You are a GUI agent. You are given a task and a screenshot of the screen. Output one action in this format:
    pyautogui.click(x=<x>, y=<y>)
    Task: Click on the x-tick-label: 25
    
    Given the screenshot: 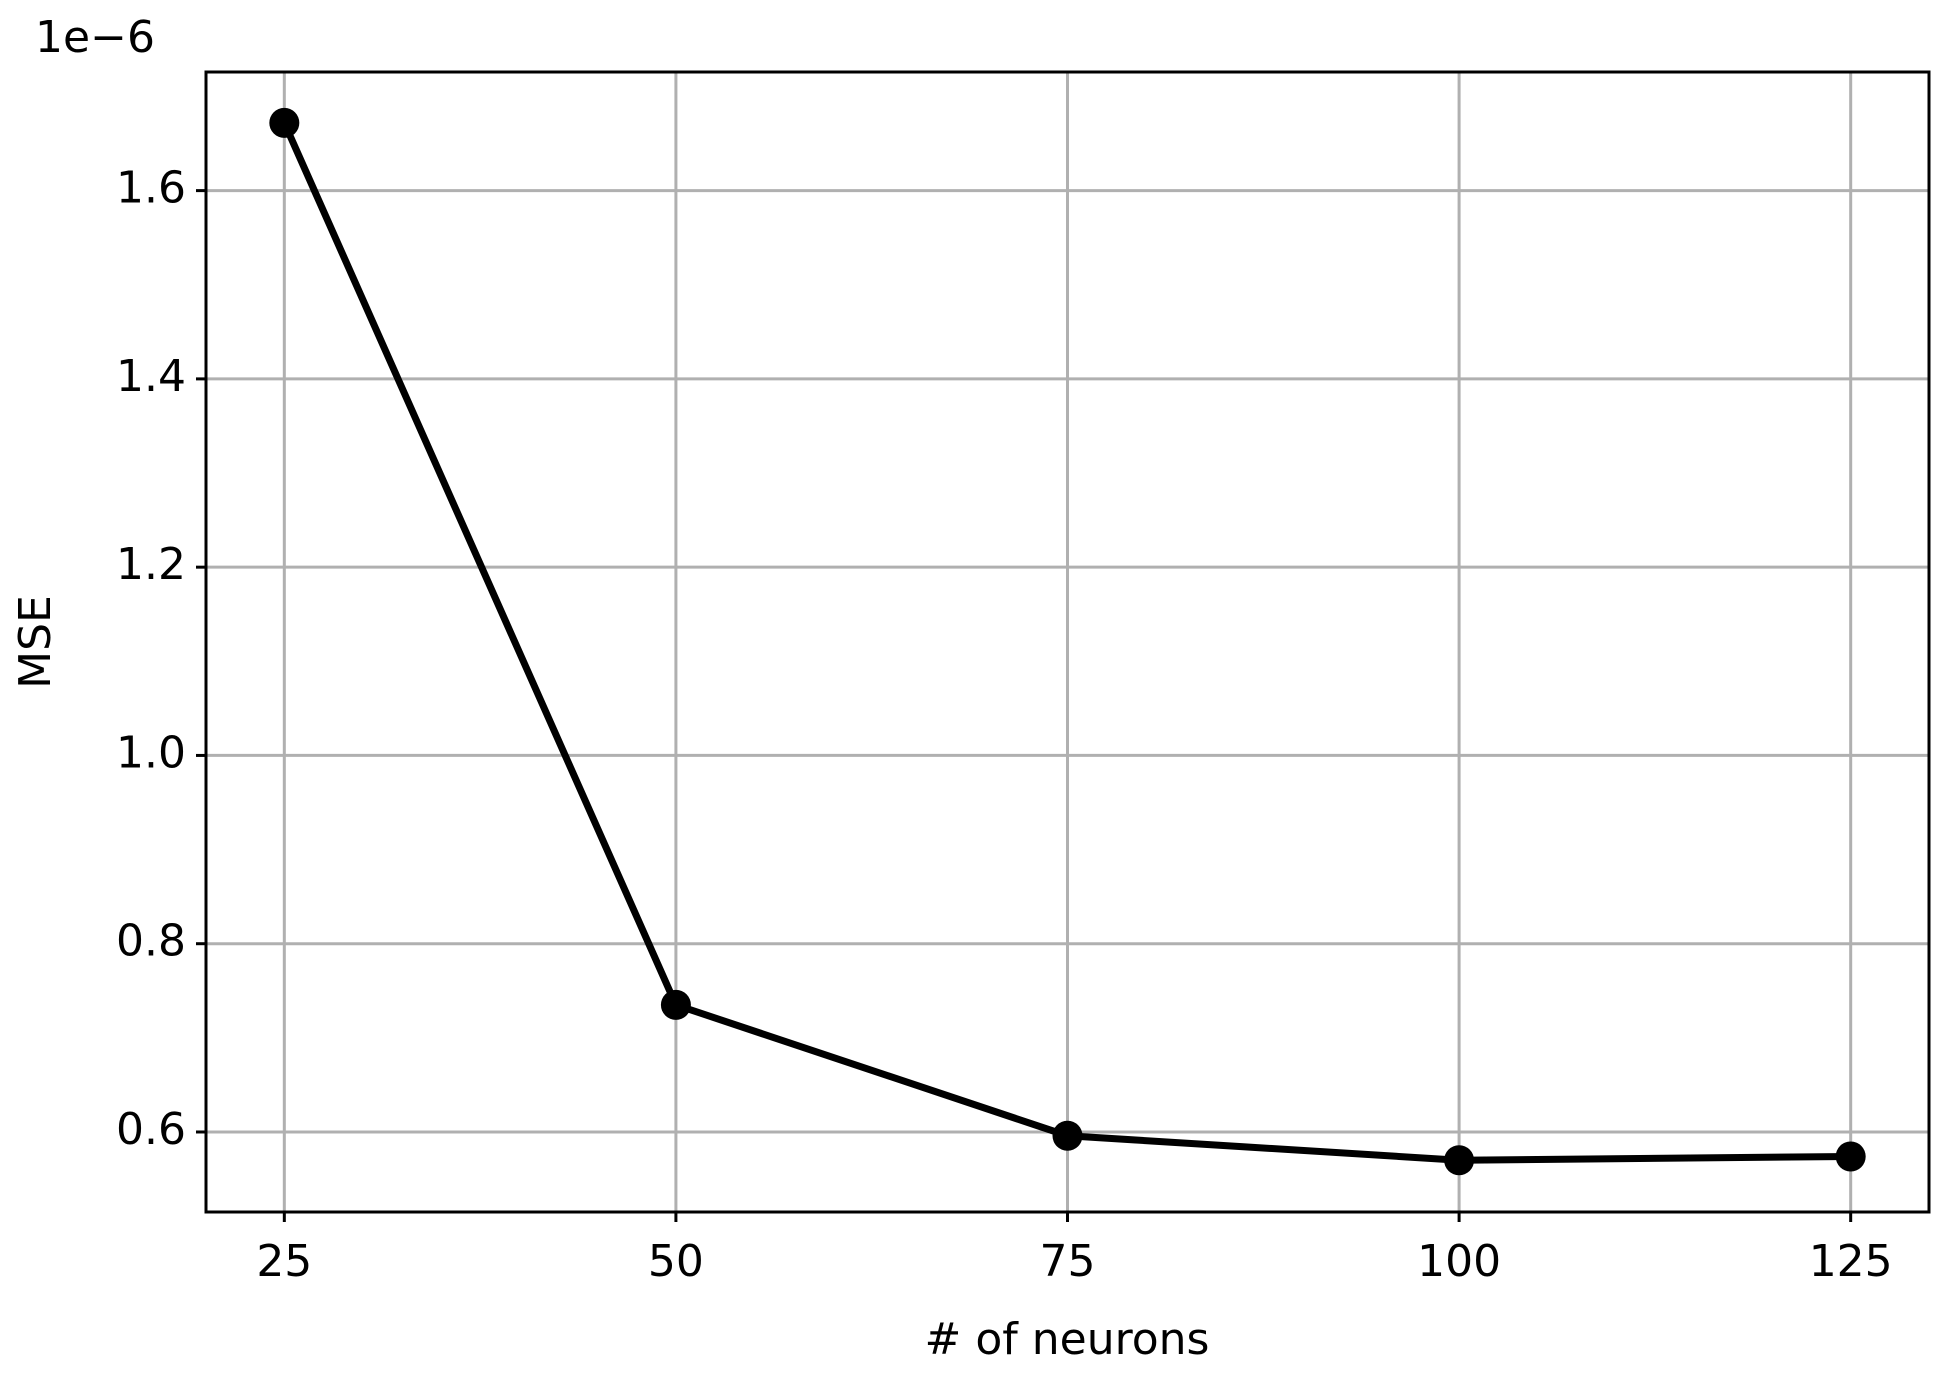 What is the action you would take?
    pyautogui.click(x=284, y=1261)
    